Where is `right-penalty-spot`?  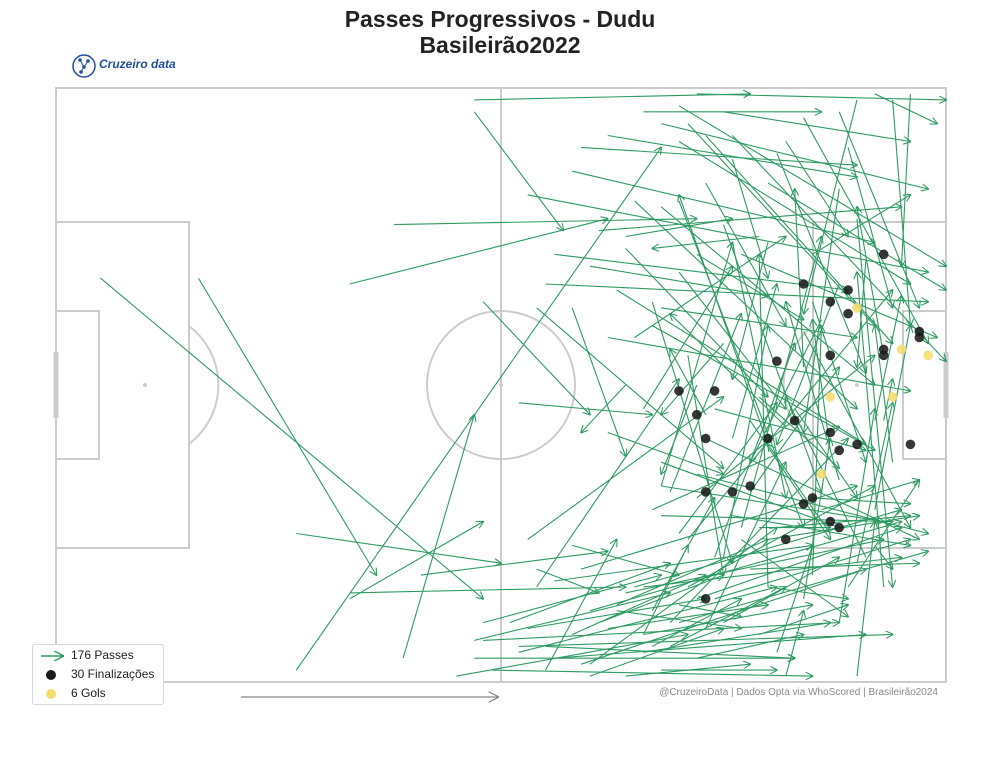 right-penalty-spot is located at coordinates (857, 385).